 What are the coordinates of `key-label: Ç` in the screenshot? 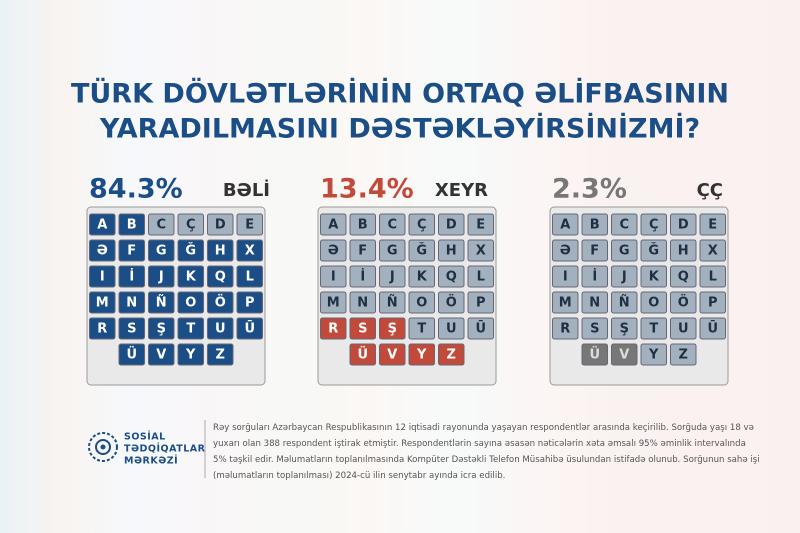 It's located at (422, 225).